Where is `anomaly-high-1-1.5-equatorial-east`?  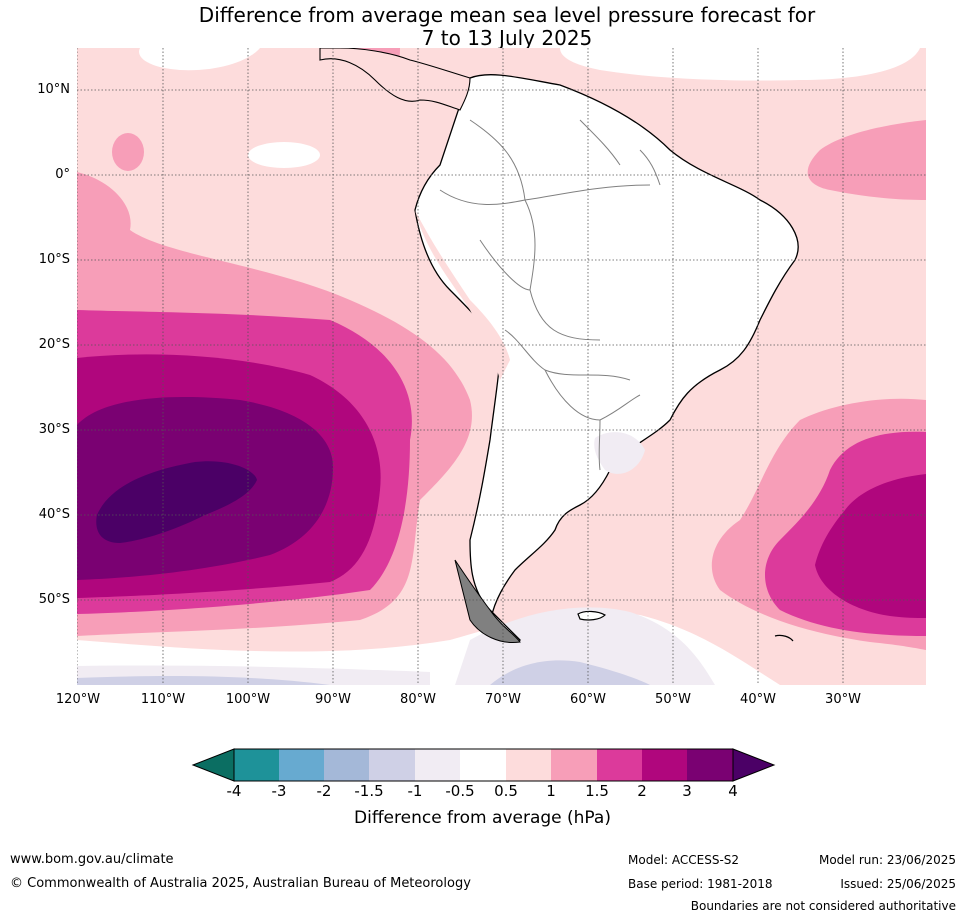
anomaly-high-1-1.5-equatorial-east is located at coordinates (866, 160).